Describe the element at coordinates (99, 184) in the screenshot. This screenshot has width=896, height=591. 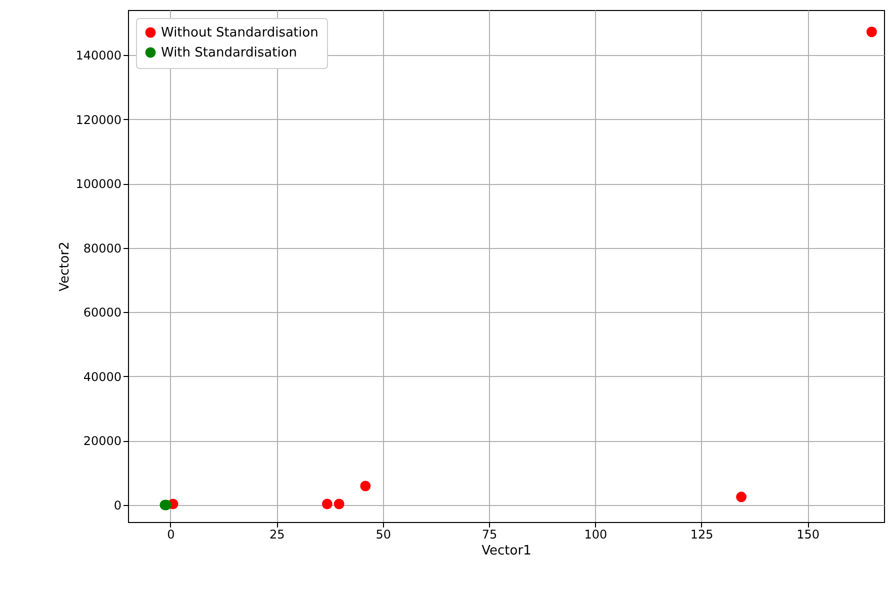
I see `y-tick-label: 100000` at that location.